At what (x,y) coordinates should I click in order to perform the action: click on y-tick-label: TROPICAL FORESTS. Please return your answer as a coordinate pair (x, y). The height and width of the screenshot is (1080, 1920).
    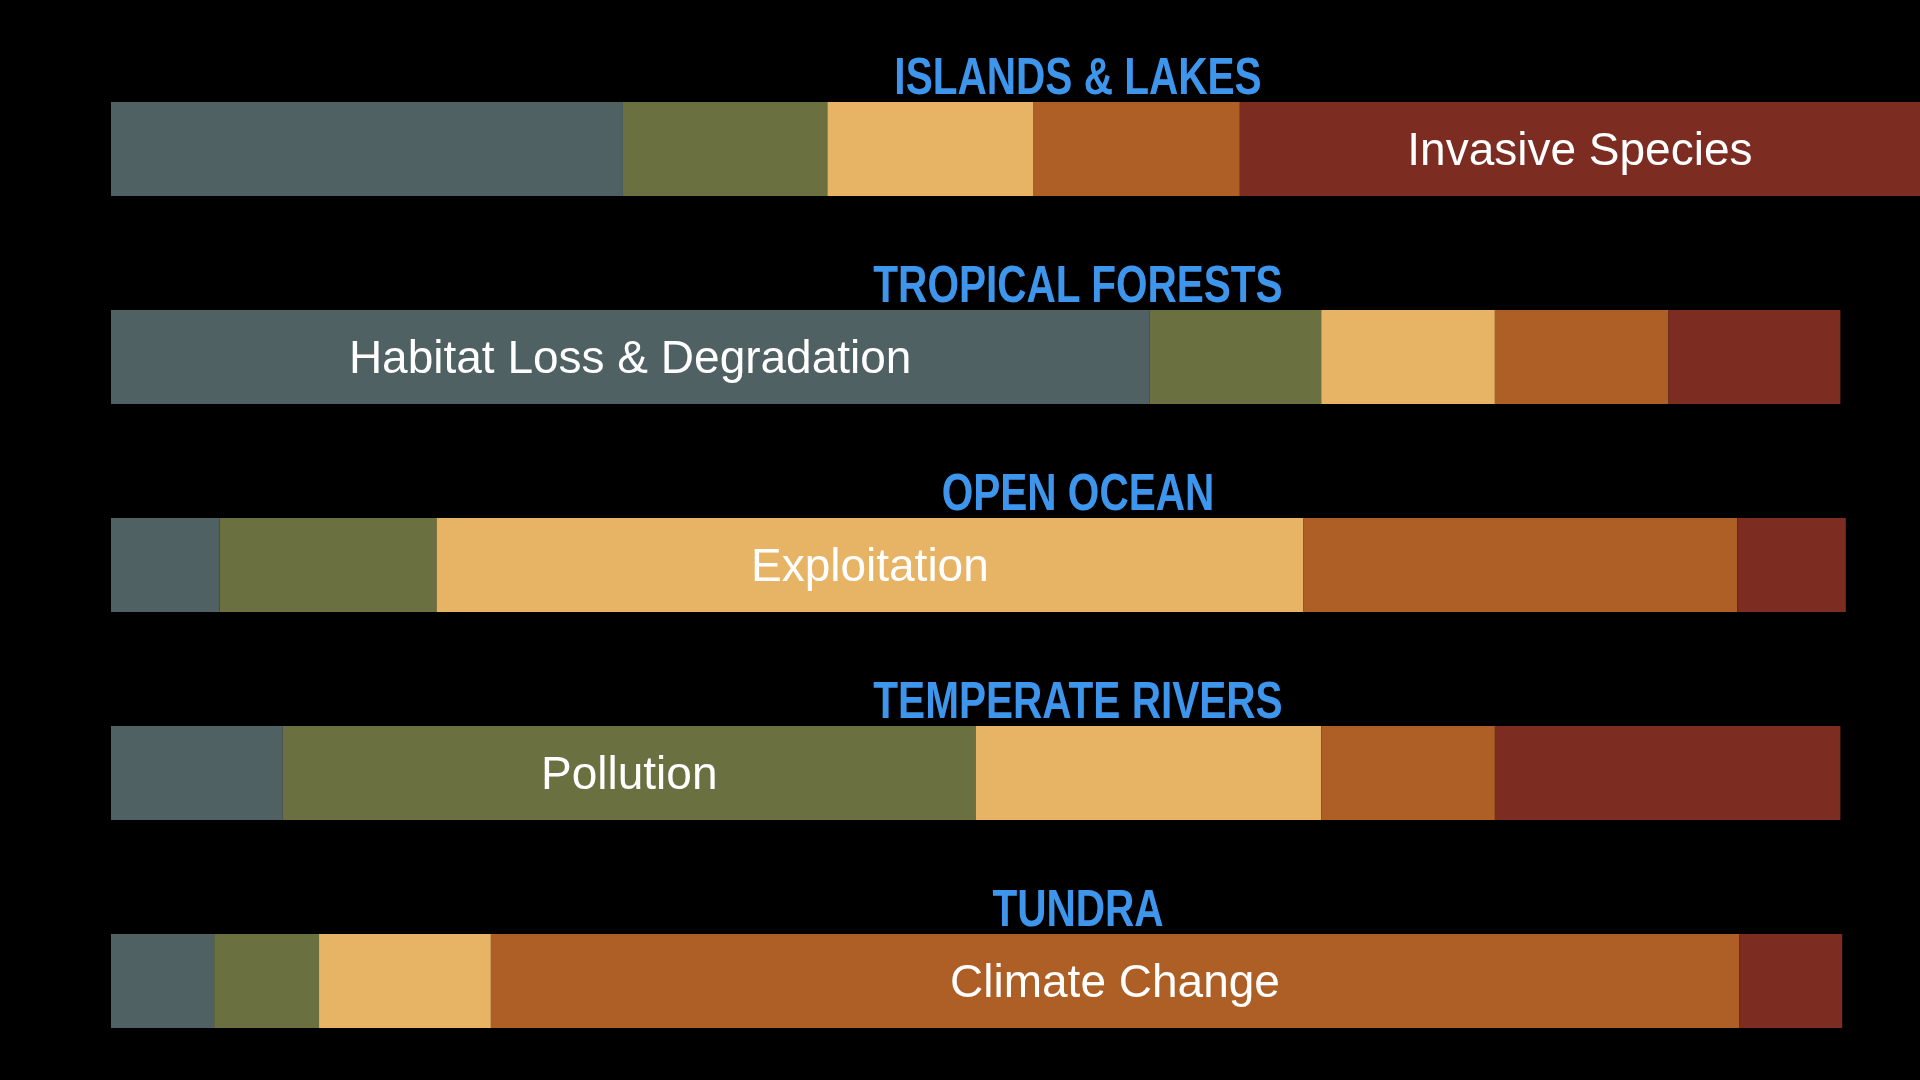
    Looking at the image, I should click on (1078, 284).